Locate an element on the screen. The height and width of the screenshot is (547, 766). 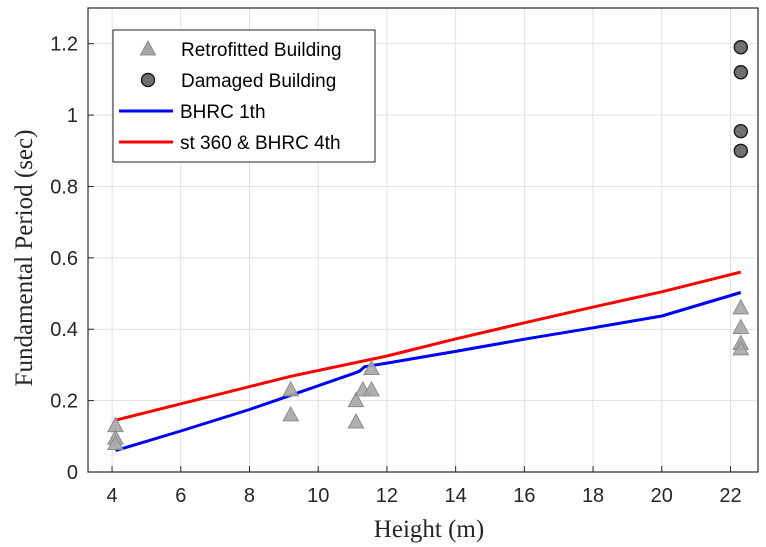
x-axis-title: Height (m) is located at coordinates (429, 529).